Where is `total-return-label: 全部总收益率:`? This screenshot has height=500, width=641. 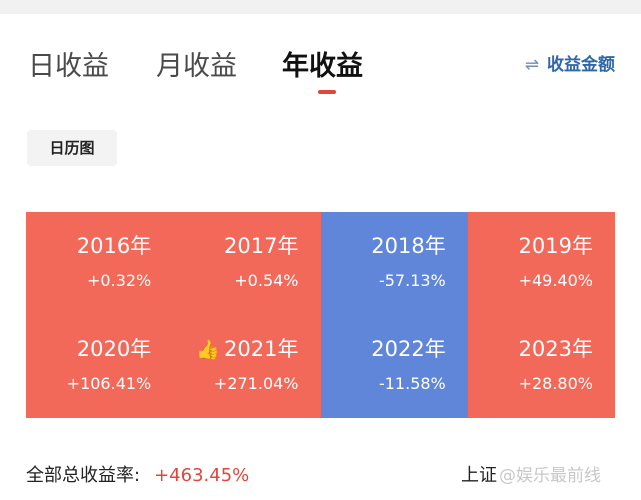
total-return-label: 全部总收益率: is located at coordinates (83, 475).